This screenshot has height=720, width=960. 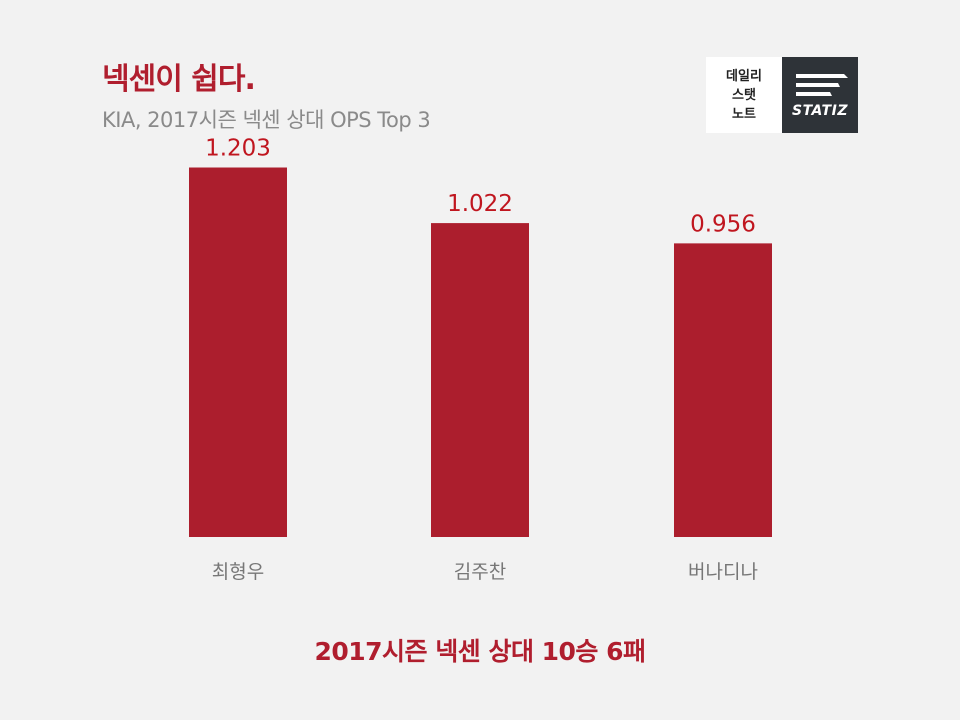 What do you see at coordinates (238, 149) in the screenshot?
I see `value-label-1: 1.203` at bounding box center [238, 149].